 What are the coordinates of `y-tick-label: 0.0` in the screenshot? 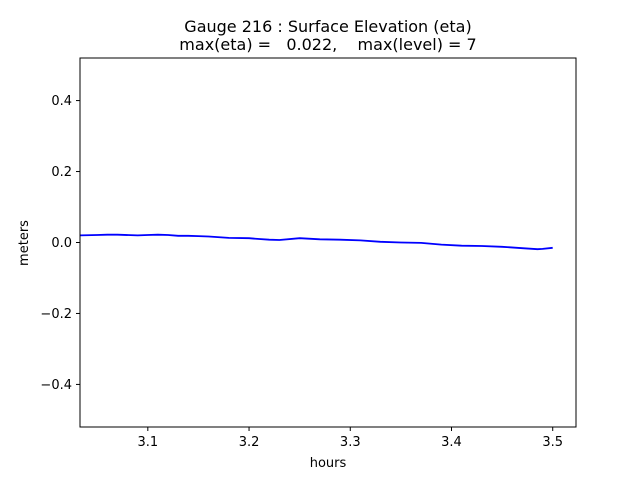 It's located at (61, 243).